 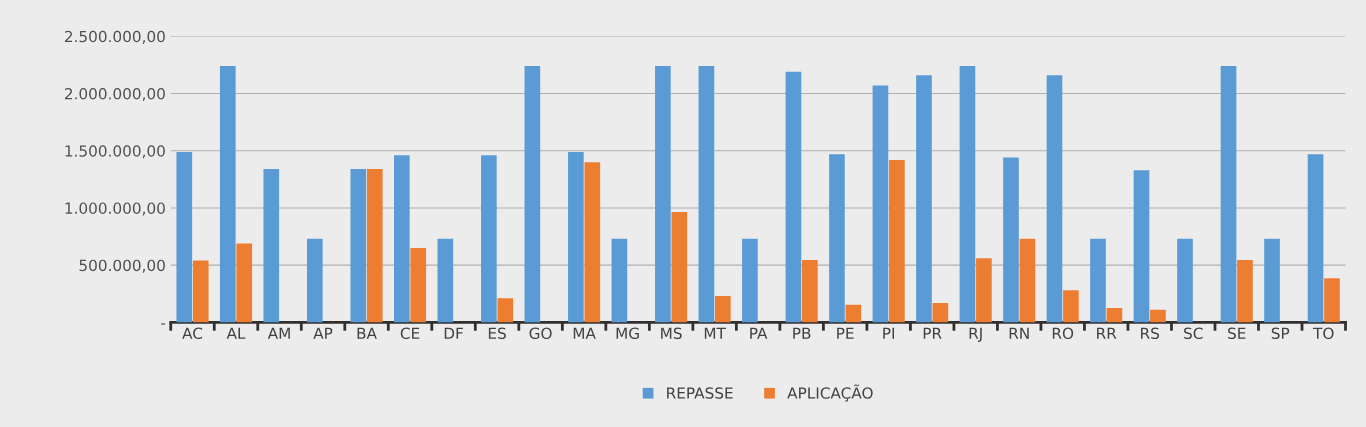 What do you see at coordinates (700, 393) in the screenshot?
I see `legend-label: REPASSE` at bounding box center [700, 393].